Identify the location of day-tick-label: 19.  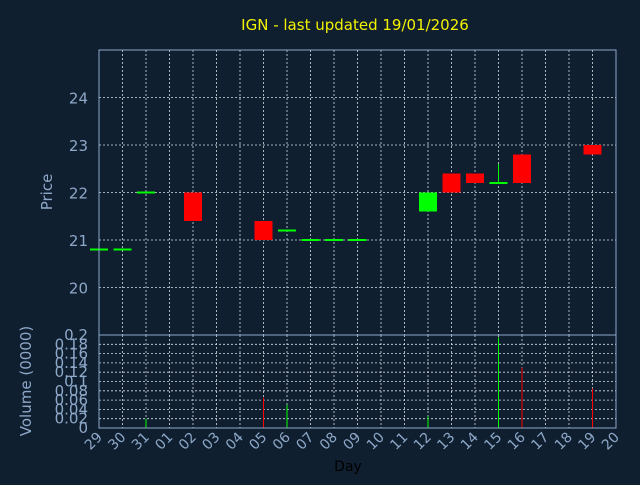
(587, 442).